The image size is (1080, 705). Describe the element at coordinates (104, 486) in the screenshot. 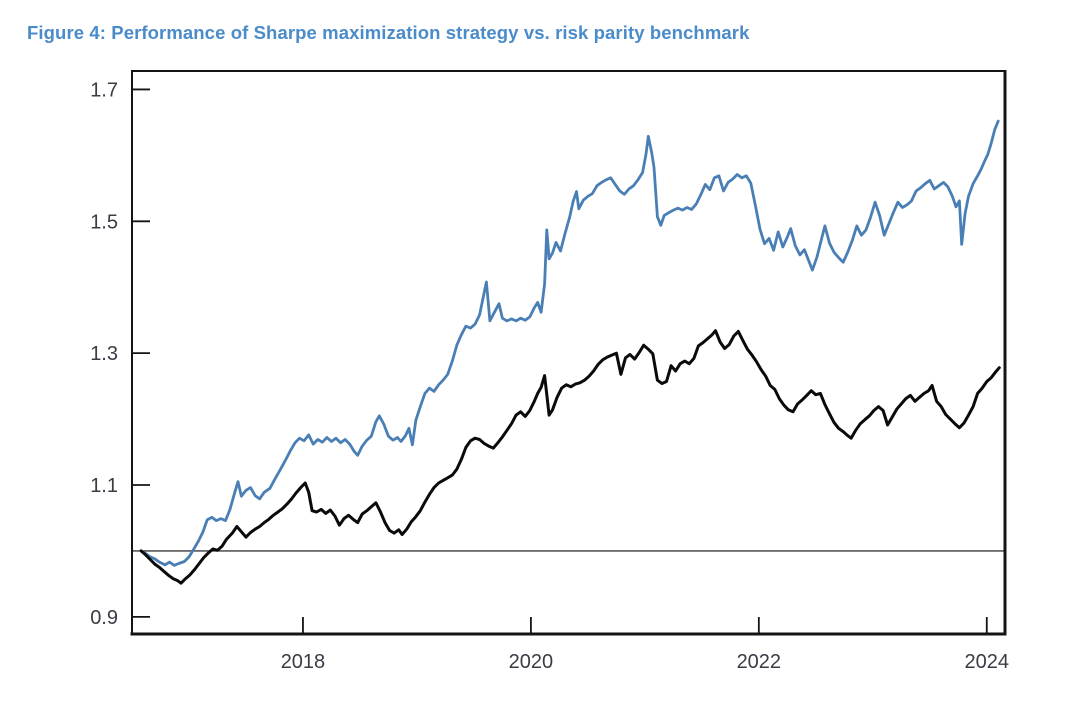

I see `y-axis-tick-label: 1.1` at that location.